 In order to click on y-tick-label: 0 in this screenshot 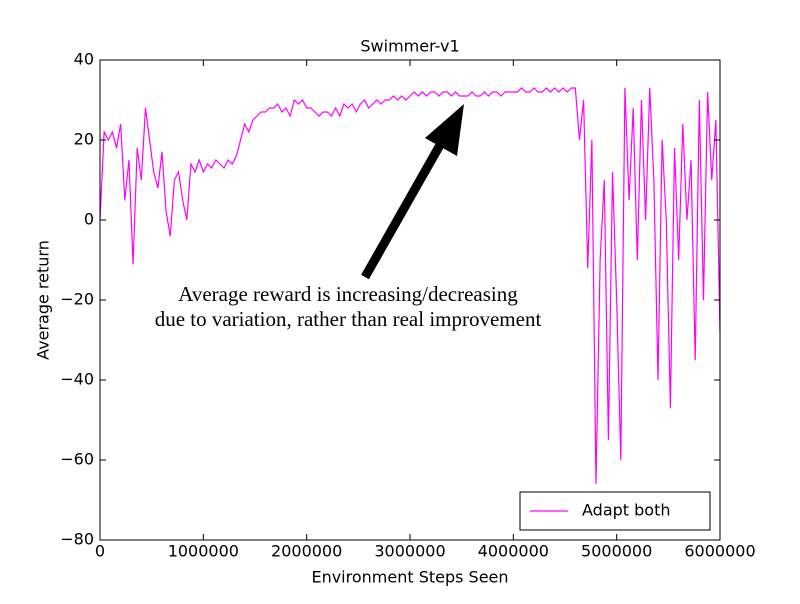, I will do `click(89, 219)`.